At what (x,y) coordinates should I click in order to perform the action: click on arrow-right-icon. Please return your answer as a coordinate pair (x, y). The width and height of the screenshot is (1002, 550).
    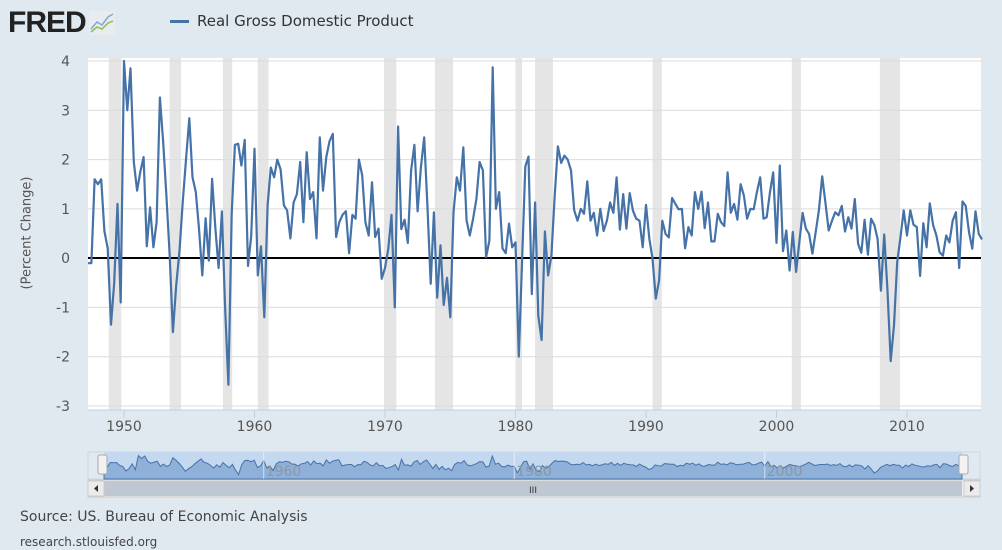
    Looking at the image, I should click on (972, 488).